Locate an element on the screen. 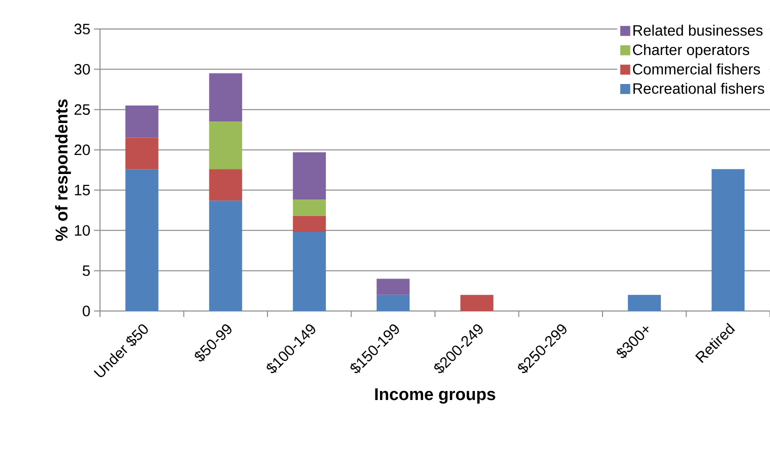  y-tick-label: 20 is located at coordinates (82, 150).